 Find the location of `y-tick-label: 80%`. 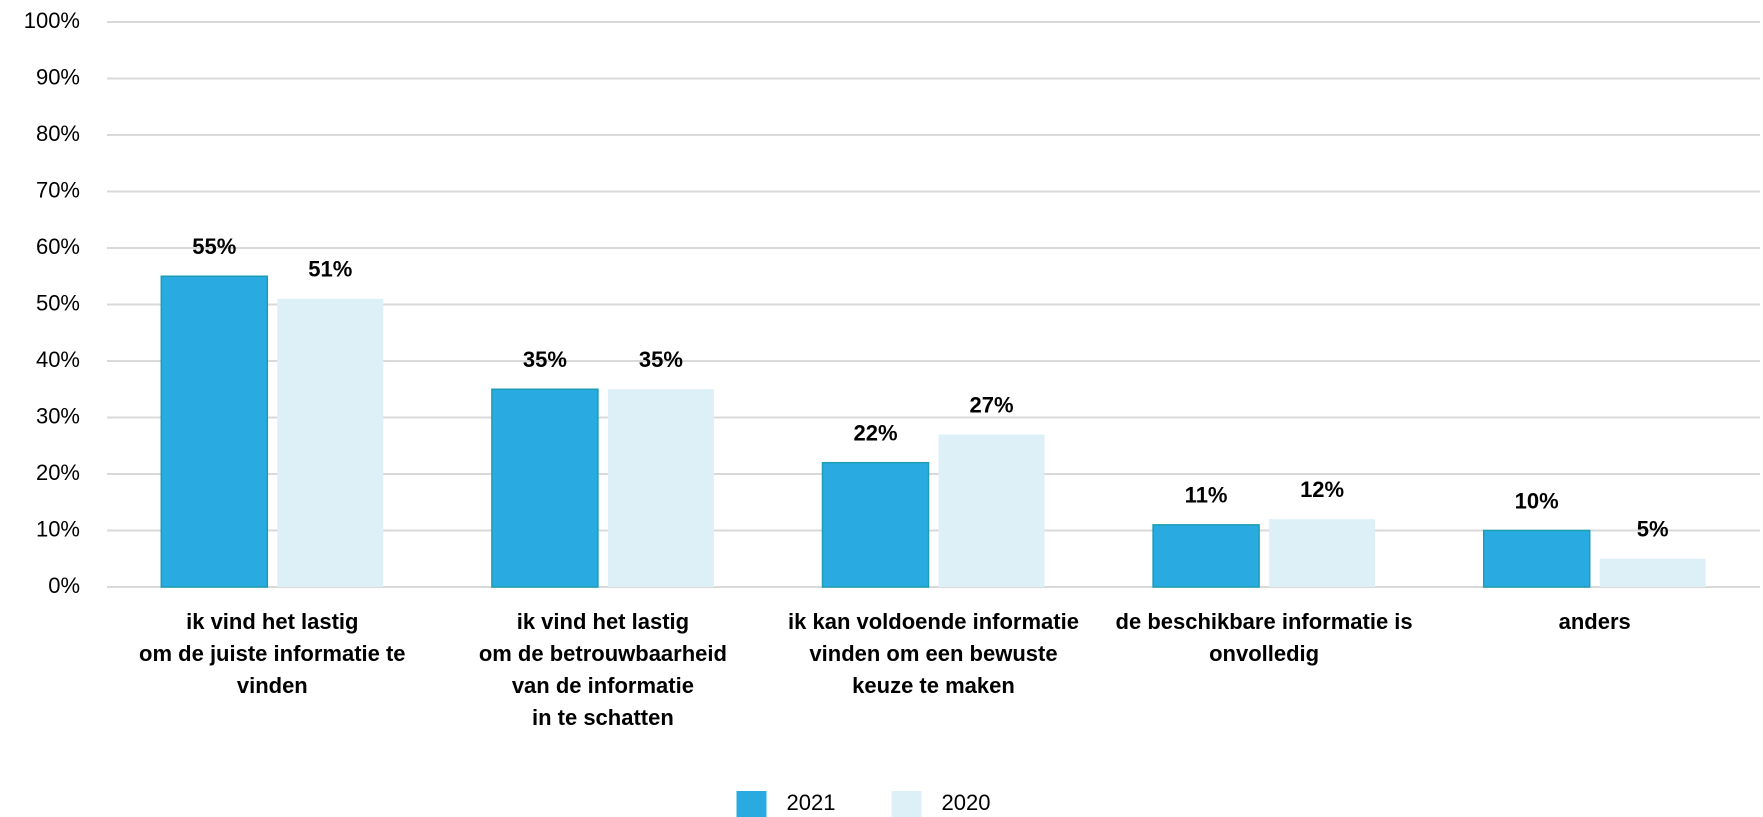

y-tick-label: 80% is located at coordinates (58, 133).